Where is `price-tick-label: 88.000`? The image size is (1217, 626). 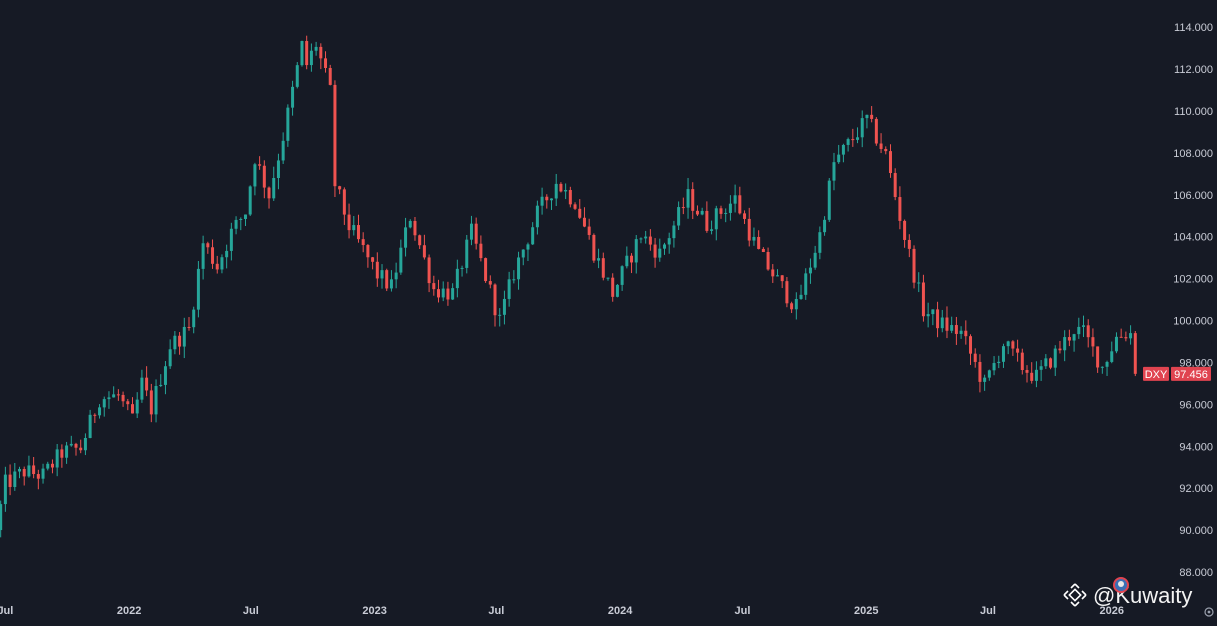
price-tick-label: 88.000 is located at coordinates (1196, 573).